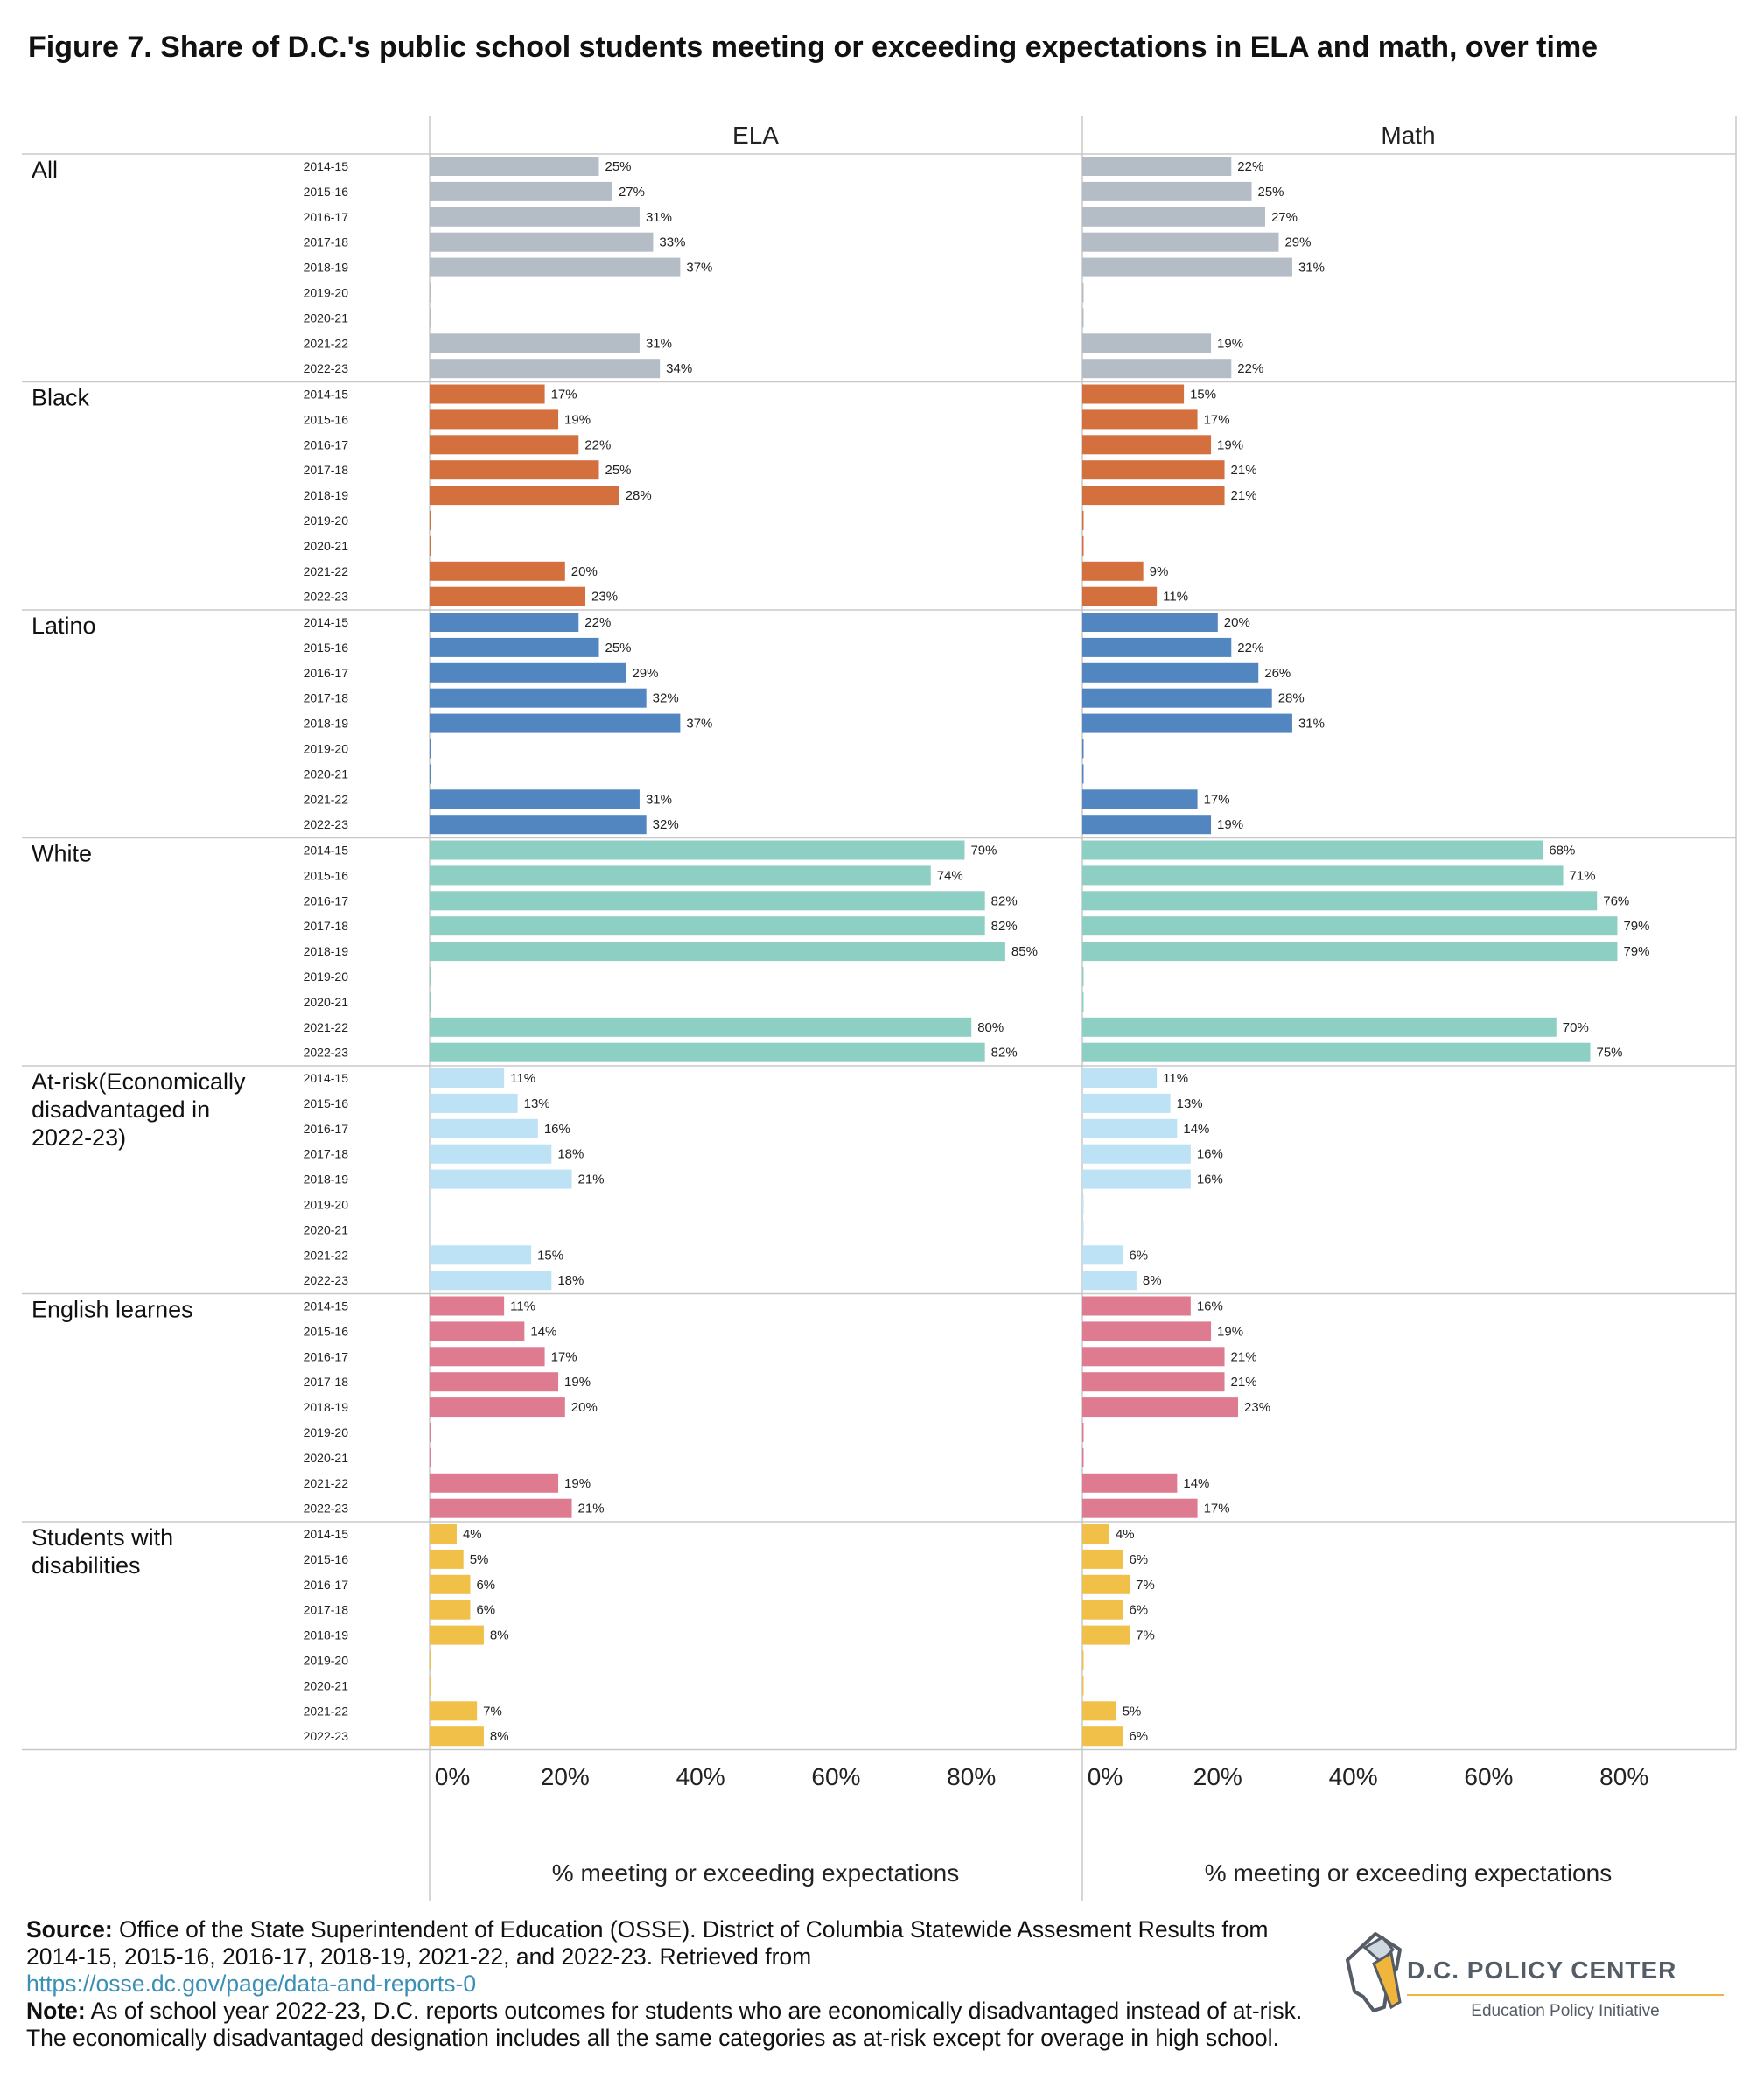 Image resolution: width=1750 pixels, height=2100 pixels. Describe the element at coordinates (1237, 622) in the screenshot. I see `bar-value-label: 20%` at that location.